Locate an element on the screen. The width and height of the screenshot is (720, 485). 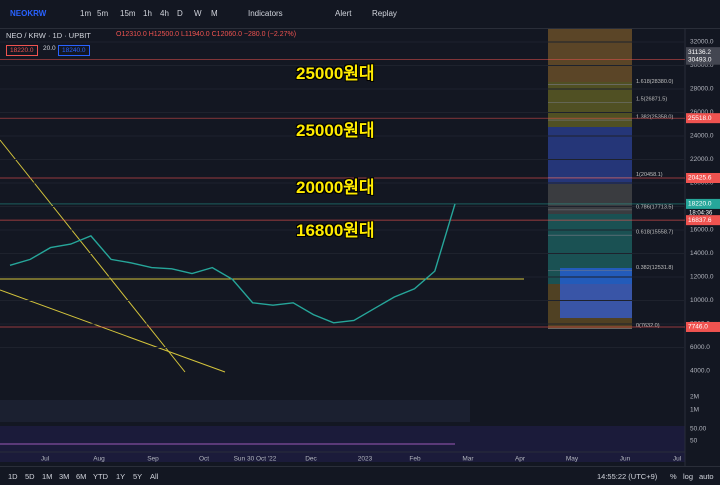
y-tick-label: 22000.0 is located at coordinates (702, 159).